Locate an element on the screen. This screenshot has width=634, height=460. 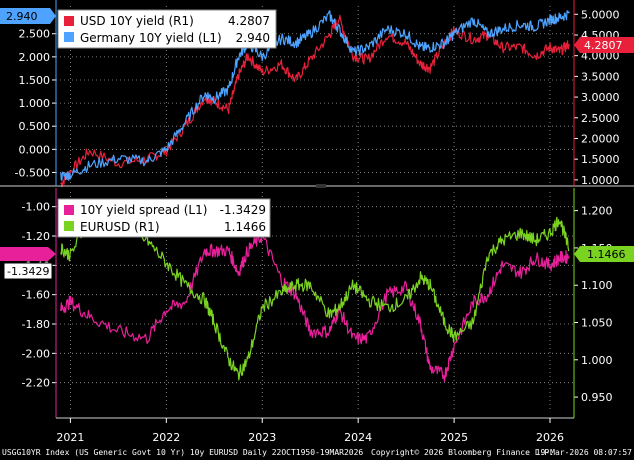
eurusd-flag-arrow is located at coordinates (577, 254).